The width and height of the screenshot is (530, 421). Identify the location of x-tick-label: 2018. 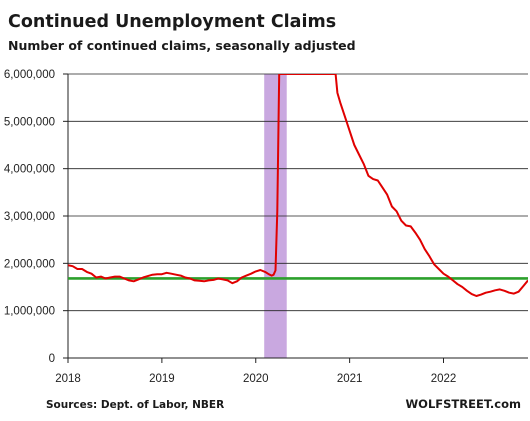
(68, 379).